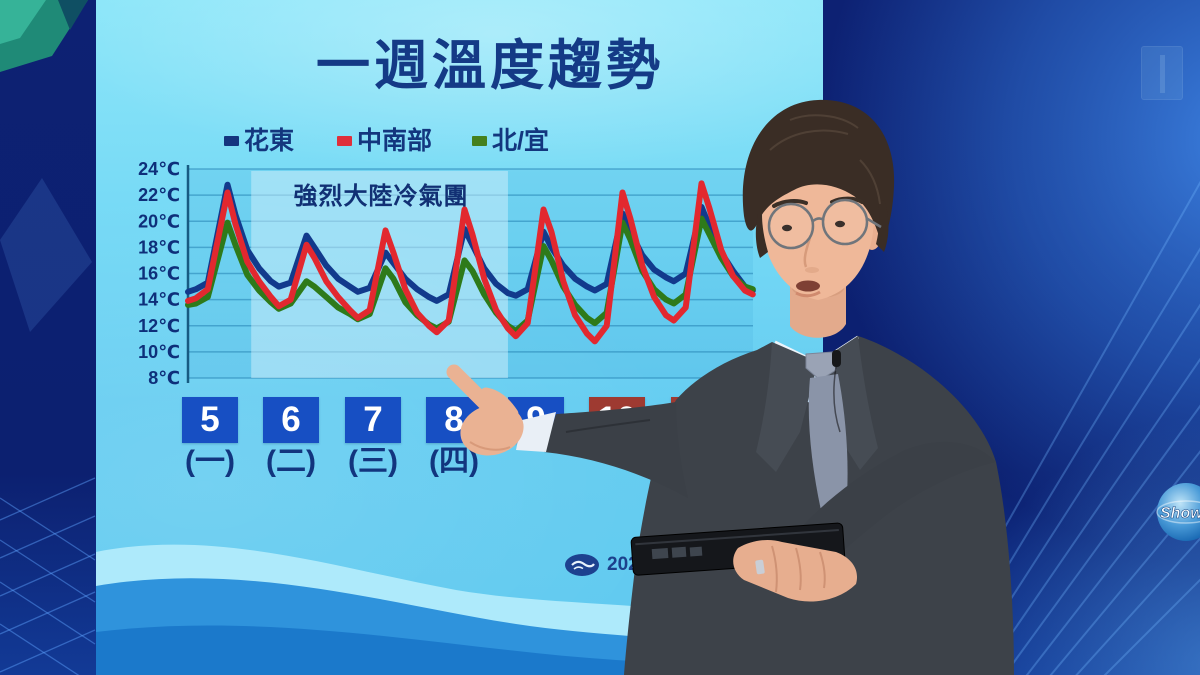 The width and height of the screenshot is (1200, 675). What do you see at coordinates (490, 66) in the screenshot?
I see `page-title: 一週溫度趨勢` at bounding box center [490, 66].